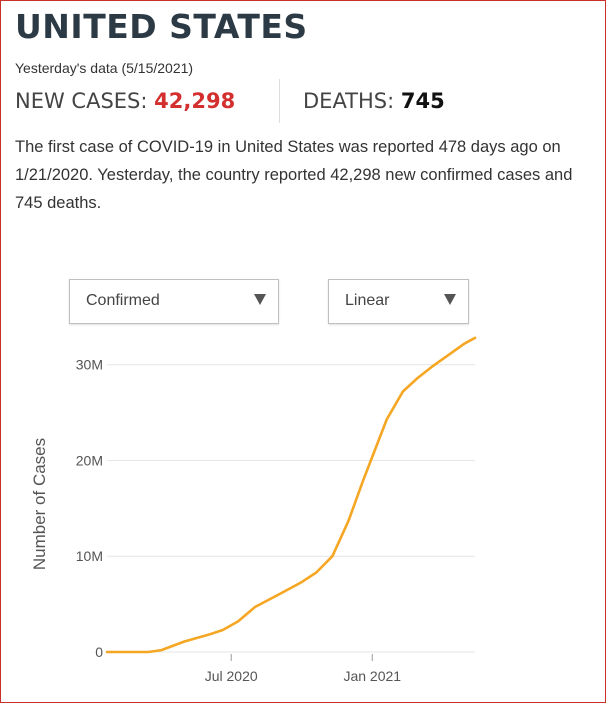  I want to click on stats-row: NEW CASES: 42,298 DEATHS: 745, so click(305, 101).